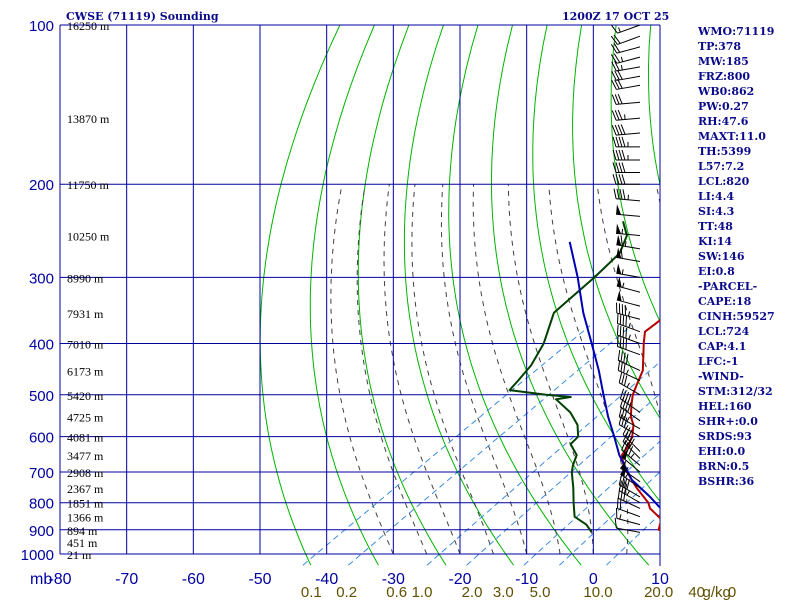  Describe the element at coordinates (728, 421) in the screenshot. I see `index-item: SHR+:0.0` at that location.